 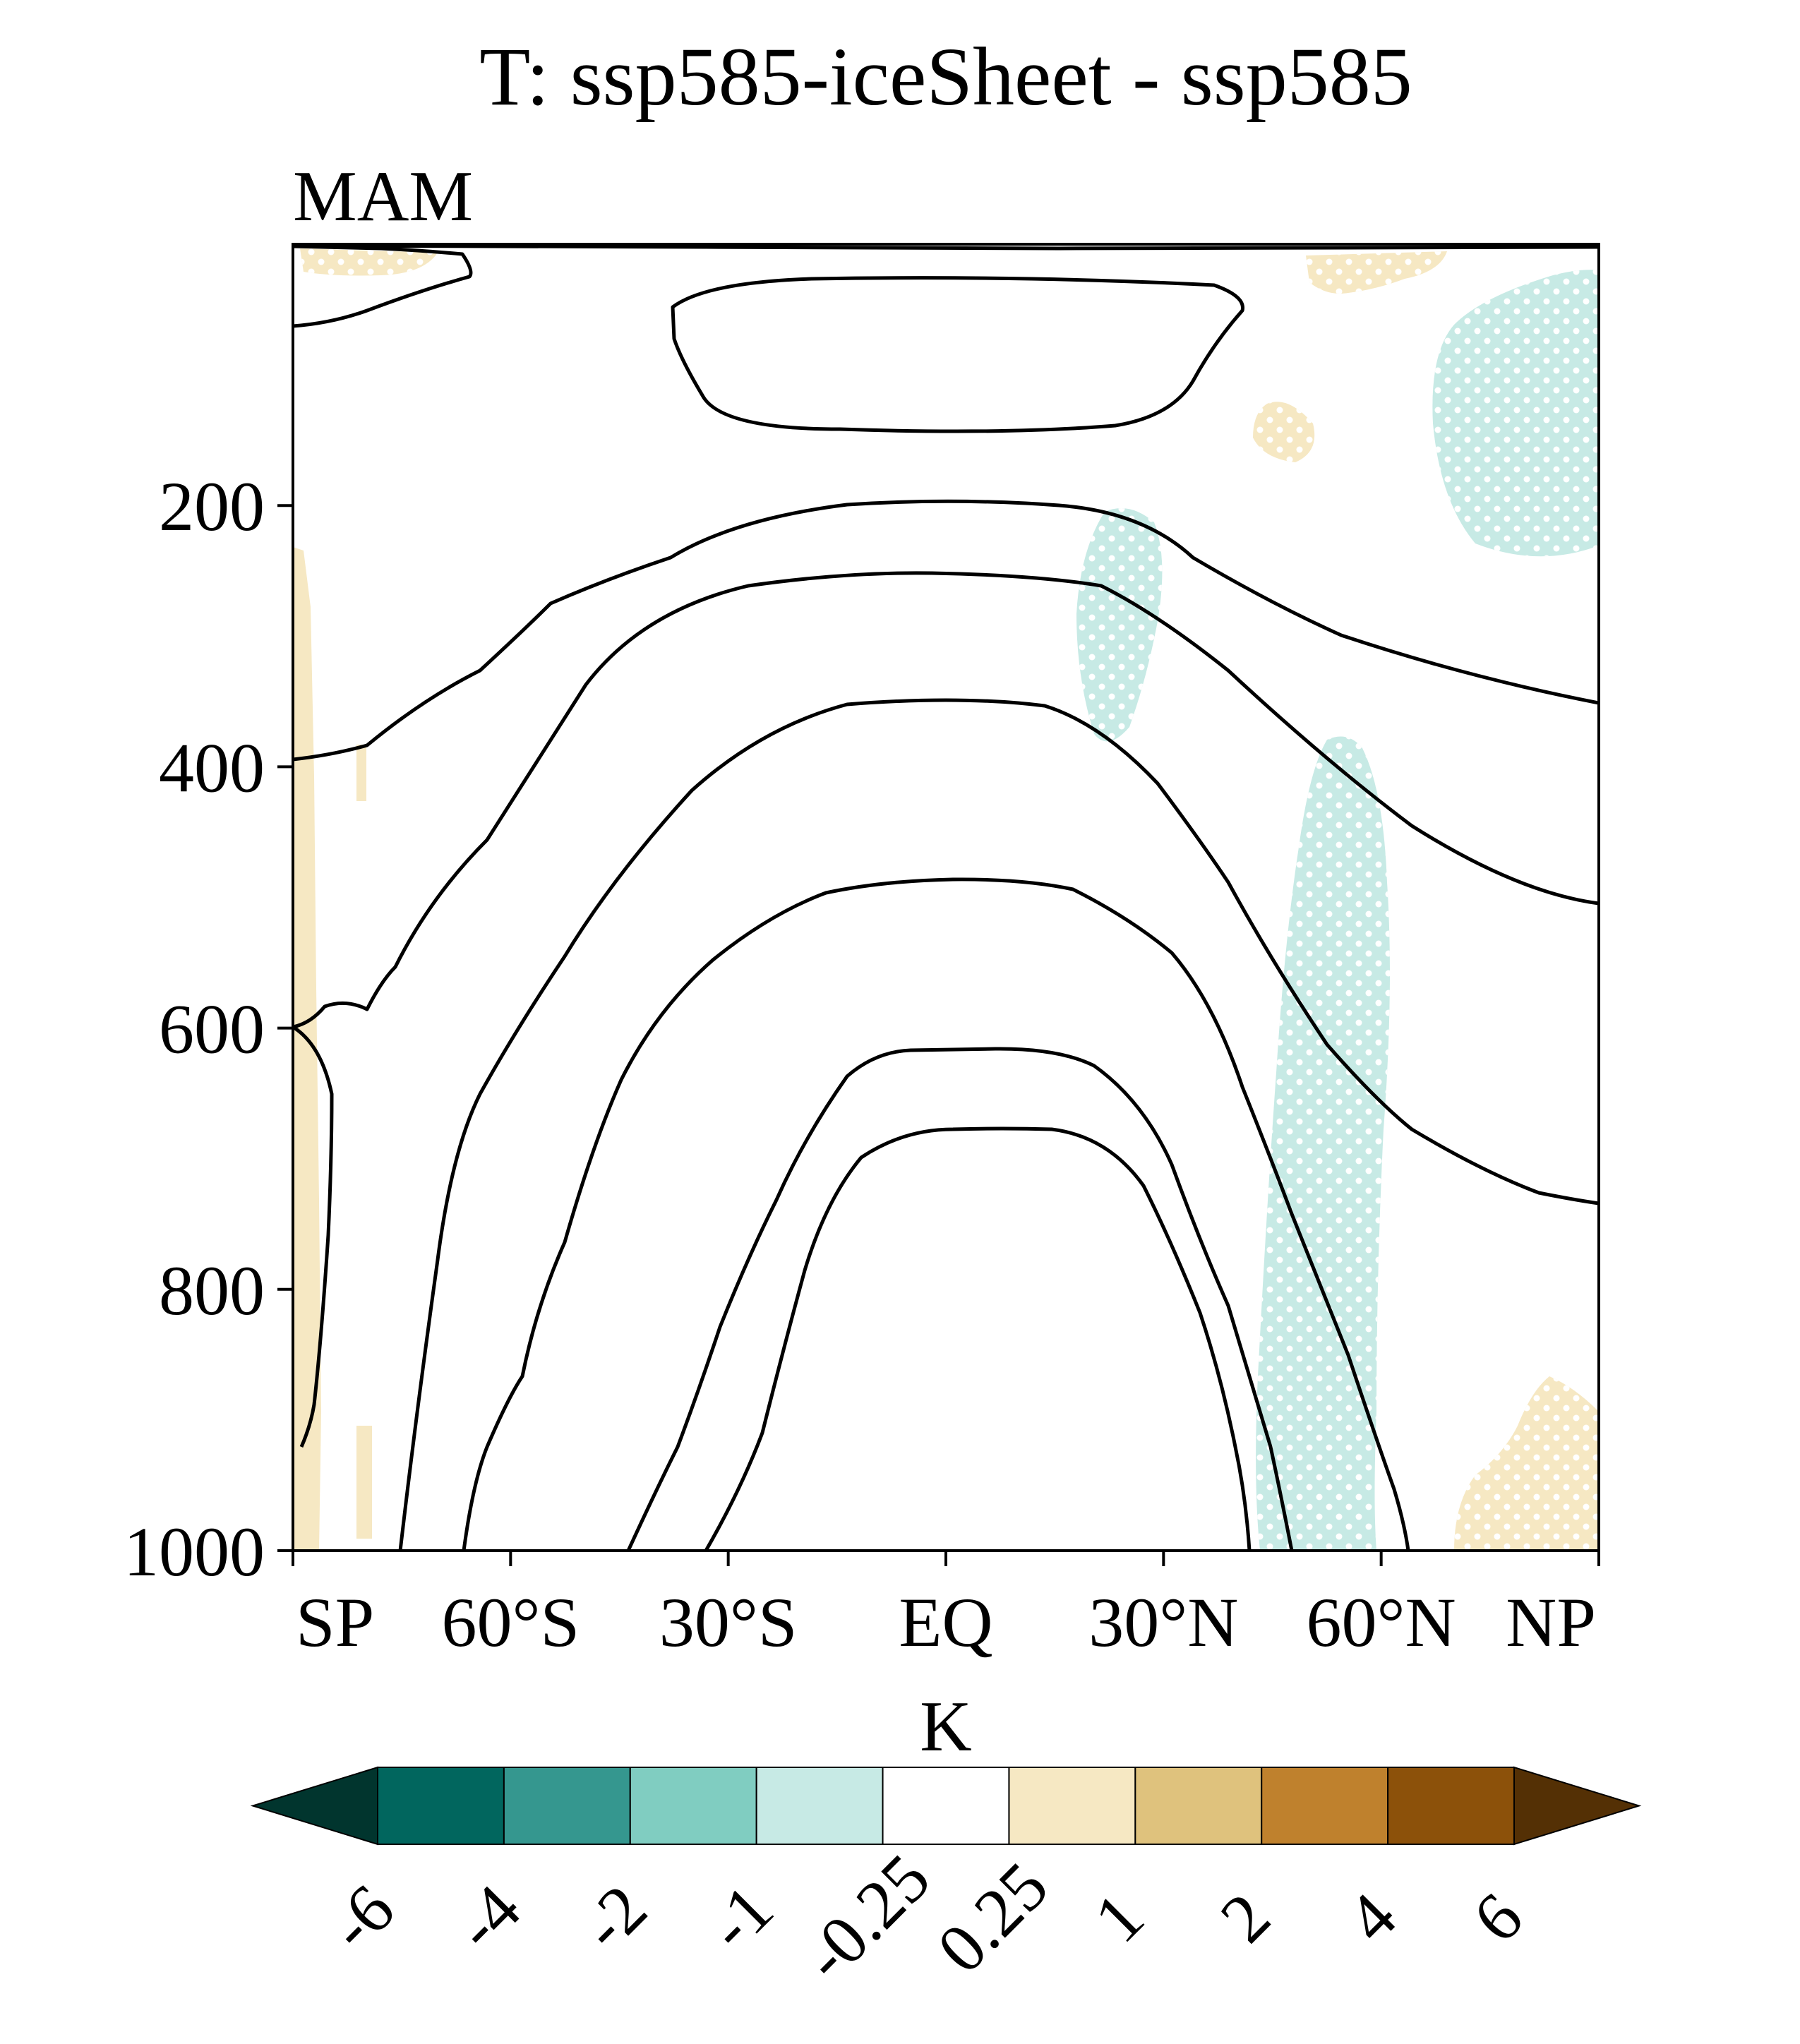 What do you see at coordinates (614, 1917) in the screenshot?
I see `colorbar-tick-label: -2` at bounding box center [614, 1917].